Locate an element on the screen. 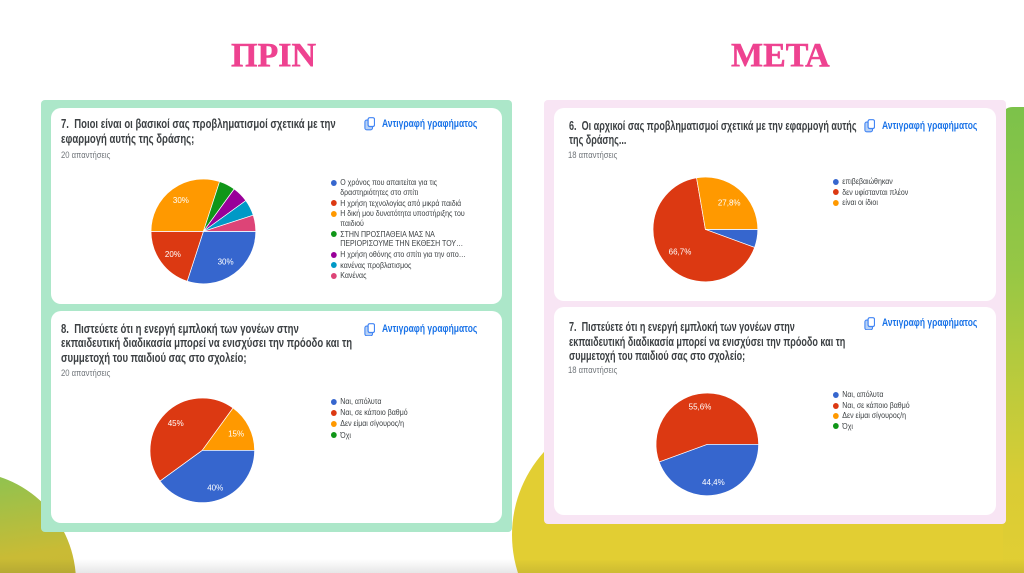 Image resolution: width=1024 pixels, height=573 pixels. svg-text: 44,4% is located at coordinates (713, 482).